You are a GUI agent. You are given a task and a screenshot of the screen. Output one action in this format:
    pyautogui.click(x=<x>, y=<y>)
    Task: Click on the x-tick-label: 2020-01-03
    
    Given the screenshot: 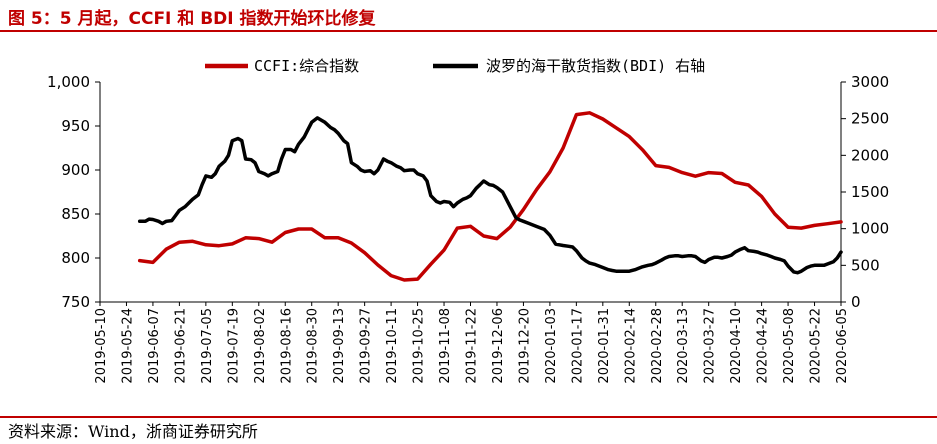 What is the action you would take?
    pyautogui.click(x=551, y=346)
    